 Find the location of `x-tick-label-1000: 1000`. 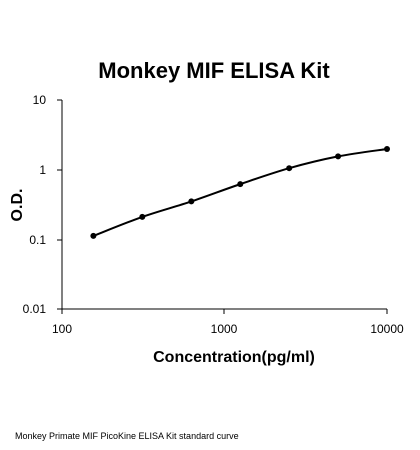

x-tick-label-1000: 1000 is located at coordinates (224, 329).